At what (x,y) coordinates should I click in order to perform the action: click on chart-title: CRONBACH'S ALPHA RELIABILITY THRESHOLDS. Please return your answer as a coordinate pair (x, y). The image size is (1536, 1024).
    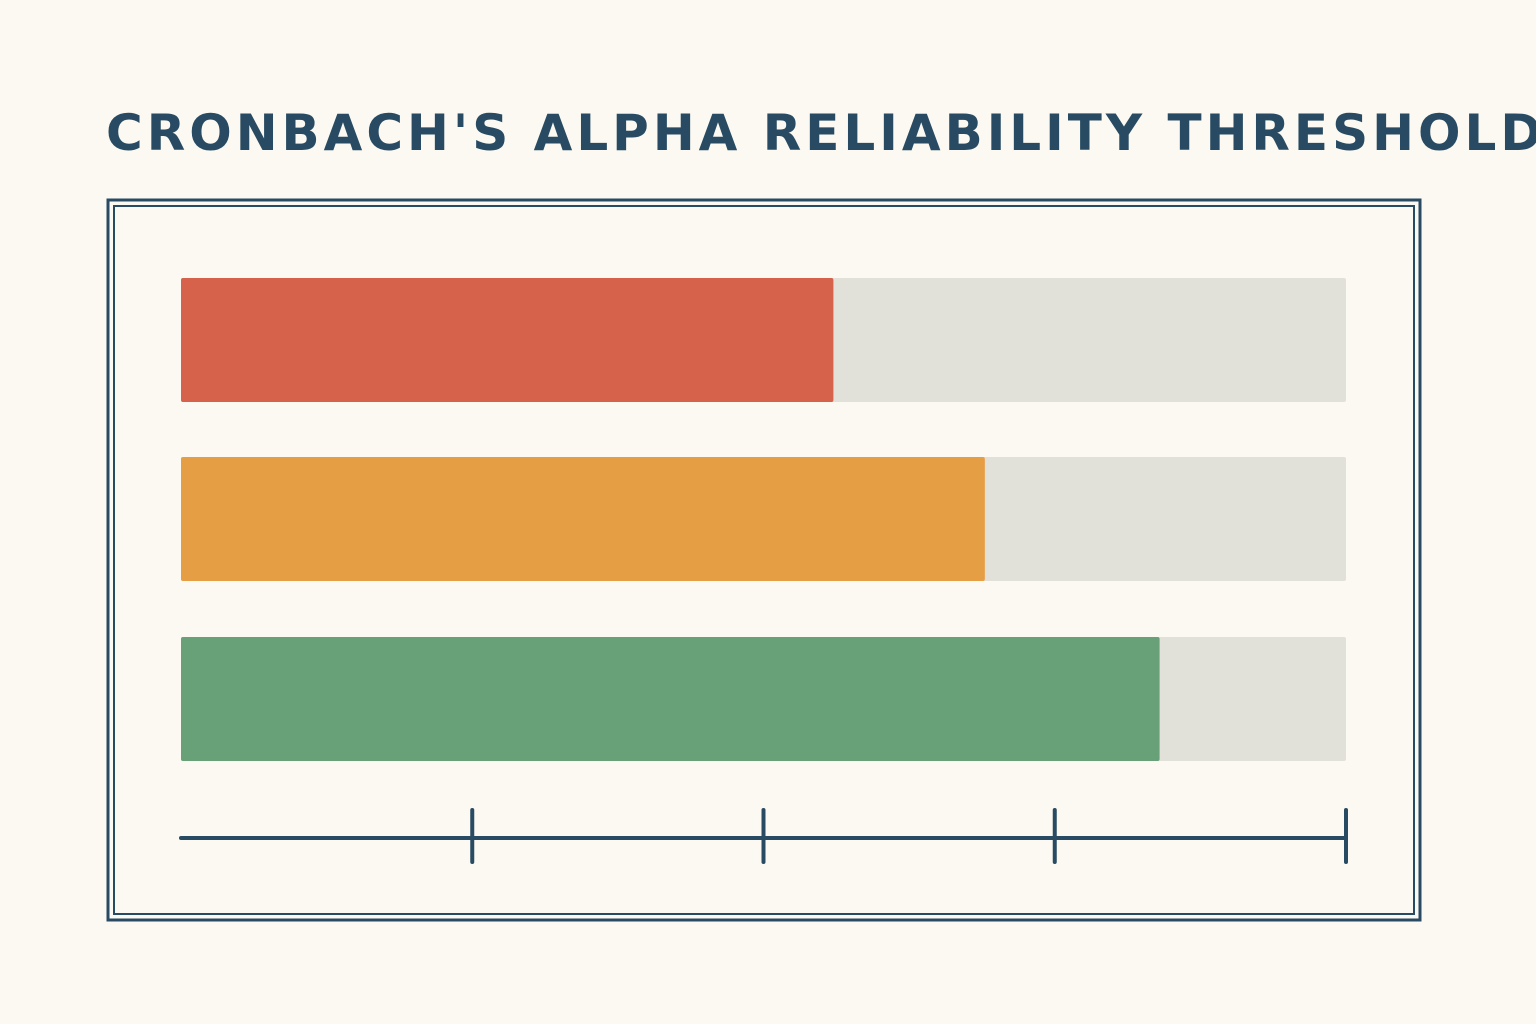
    Looking at the image, I should click on (821, 133).